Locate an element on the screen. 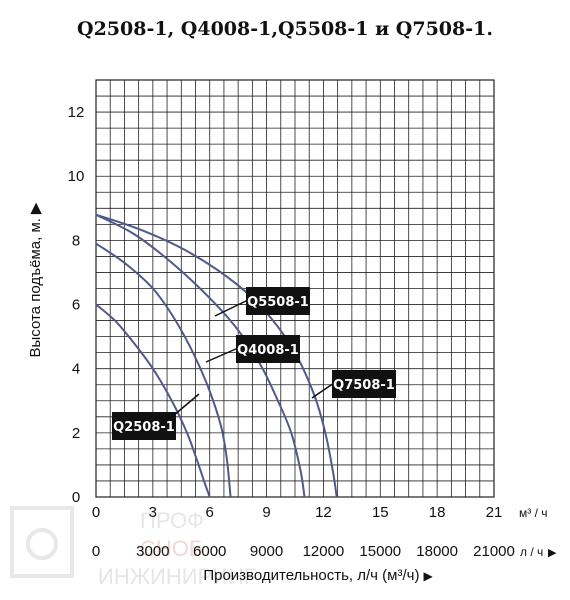  x-tick-label-l: 12000 is located at coordinates (324, 551).